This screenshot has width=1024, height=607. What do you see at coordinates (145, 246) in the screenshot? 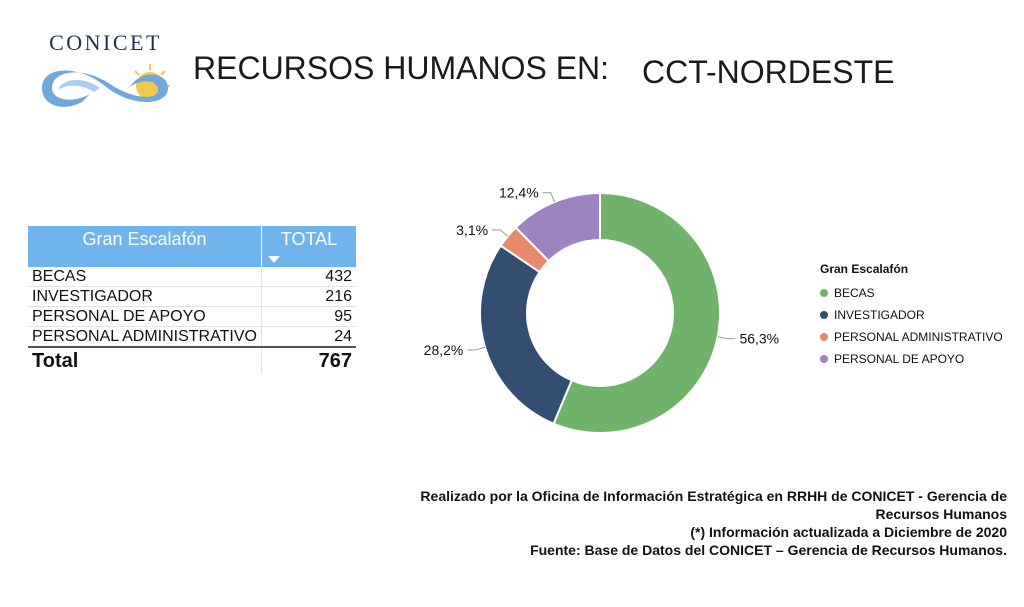
I see `header-gran-escalafon: Gran Escalafón` at bounding box center [145, 246].